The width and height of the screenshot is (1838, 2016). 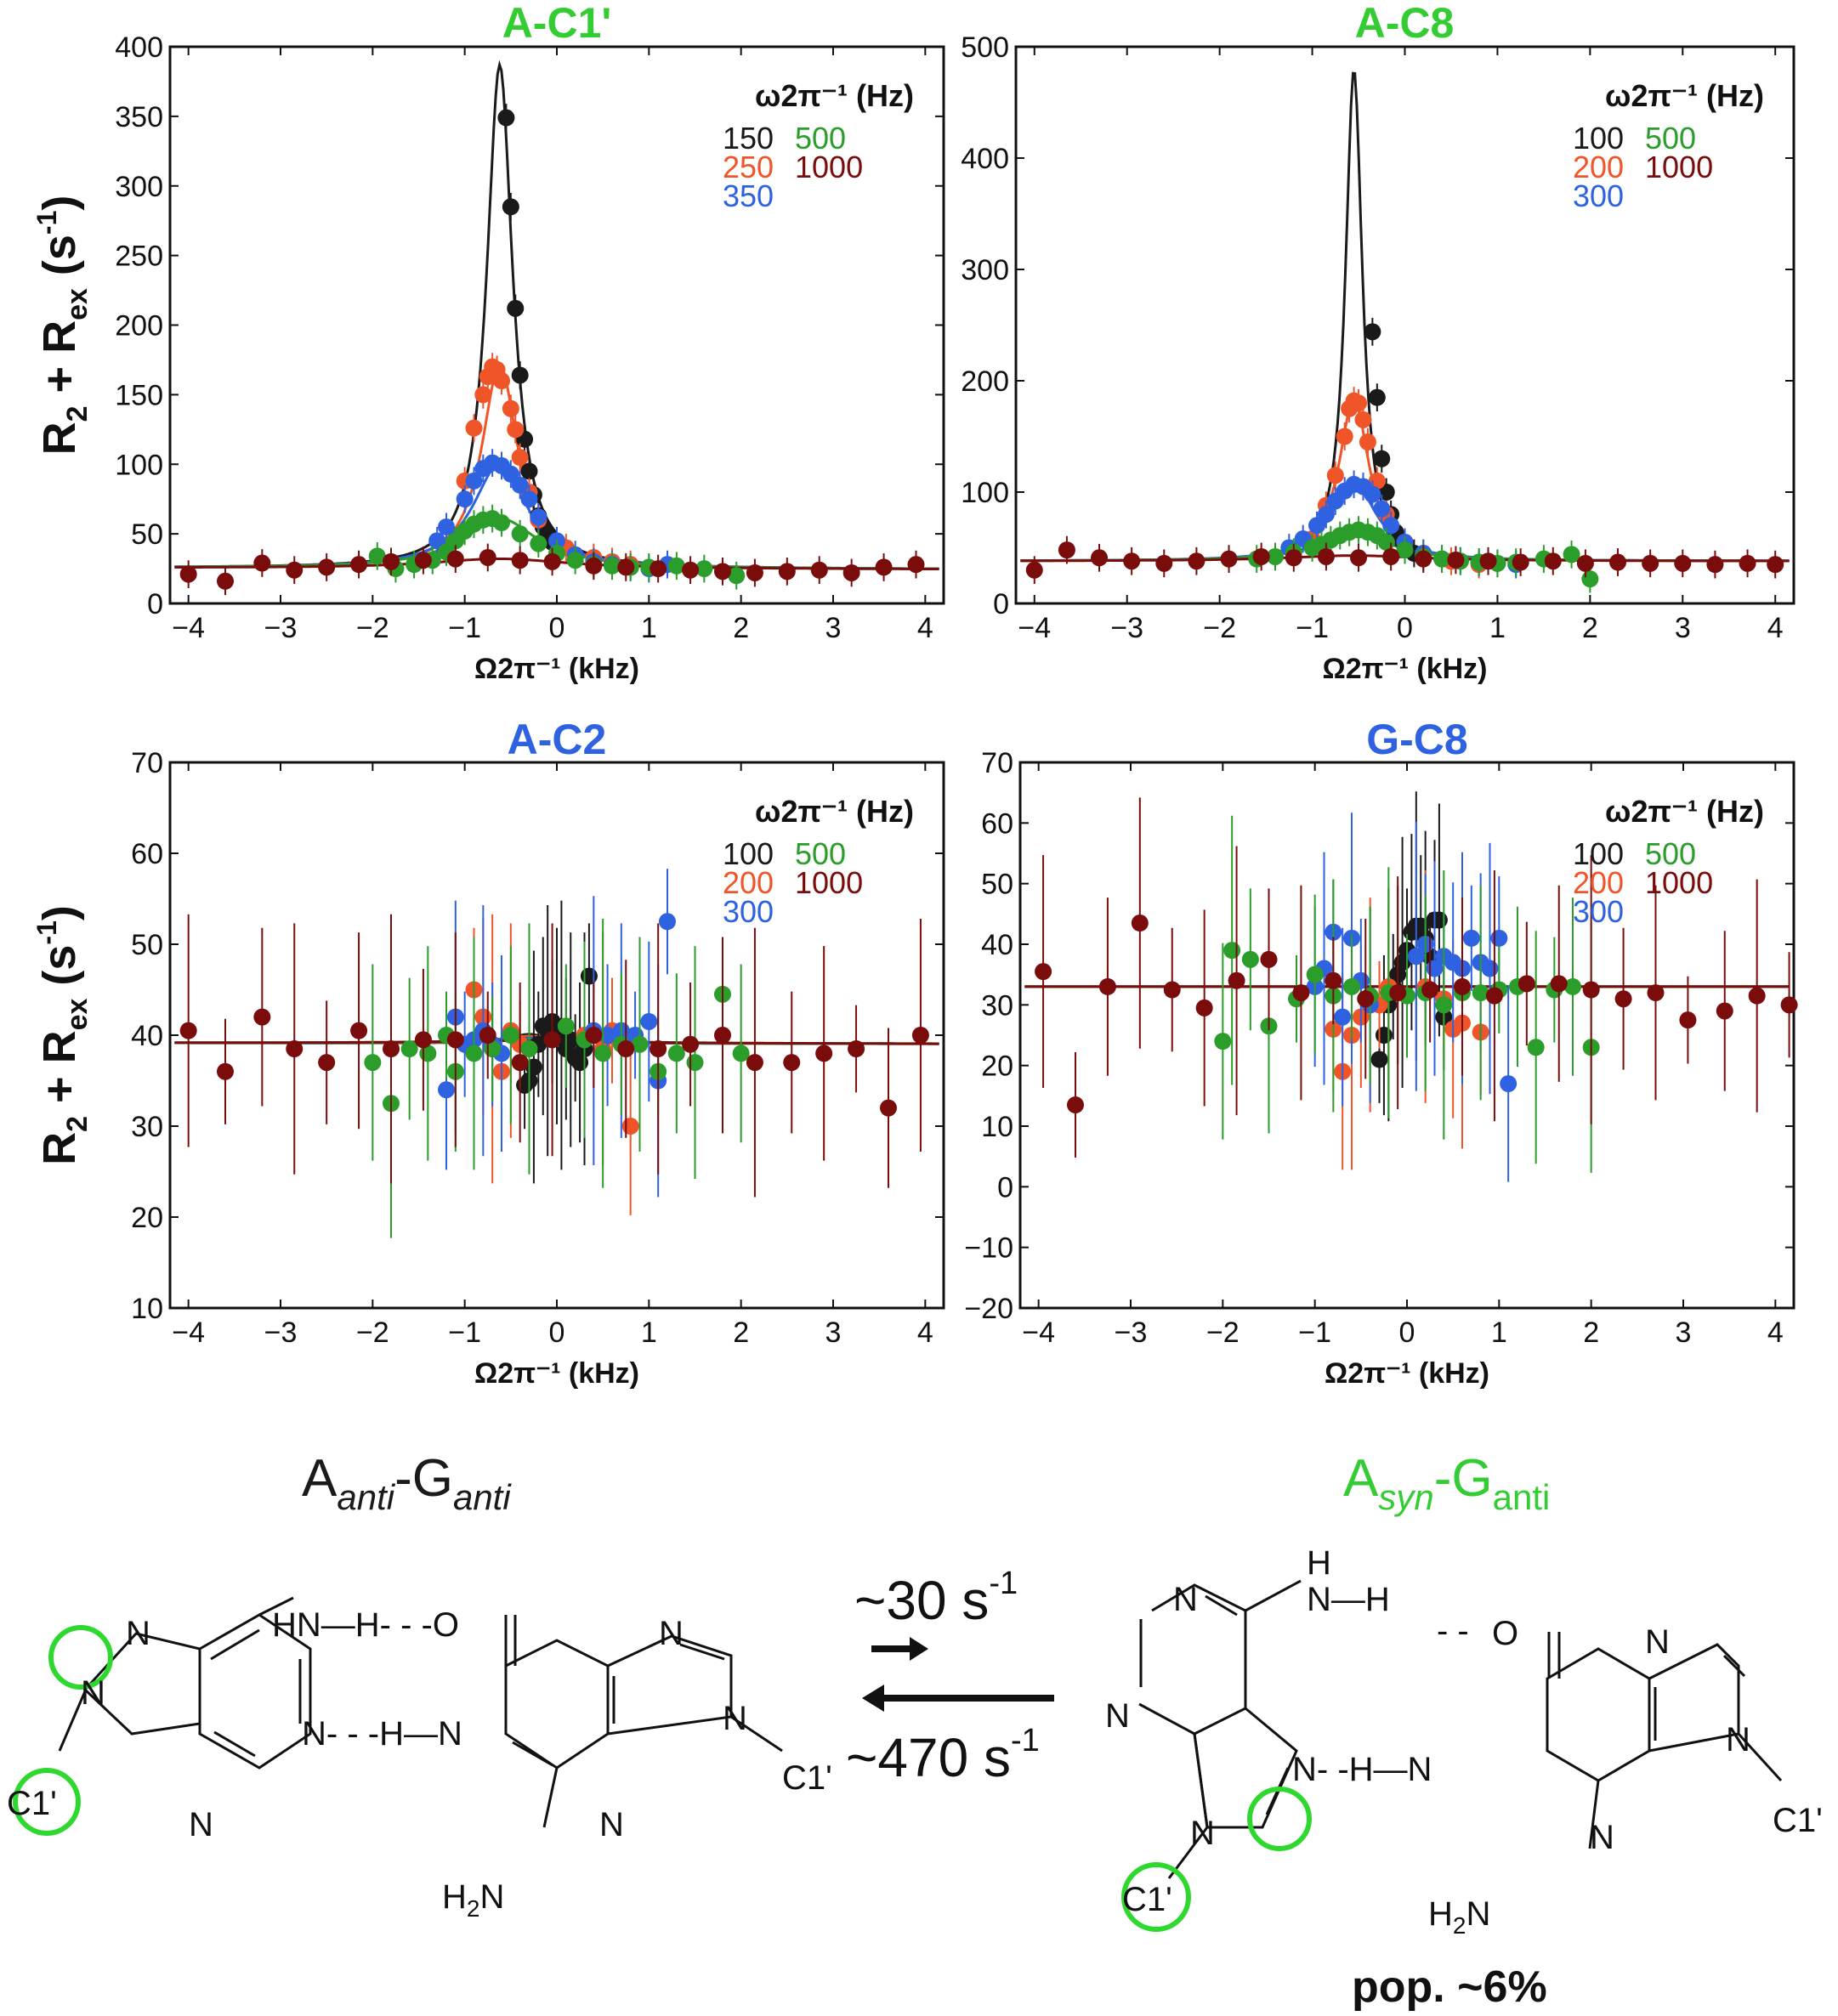 What do you see at coordinates (997, 1127) in the screenshot?
I see `y-tick-label: 10` at bounding box center [997, 1127].